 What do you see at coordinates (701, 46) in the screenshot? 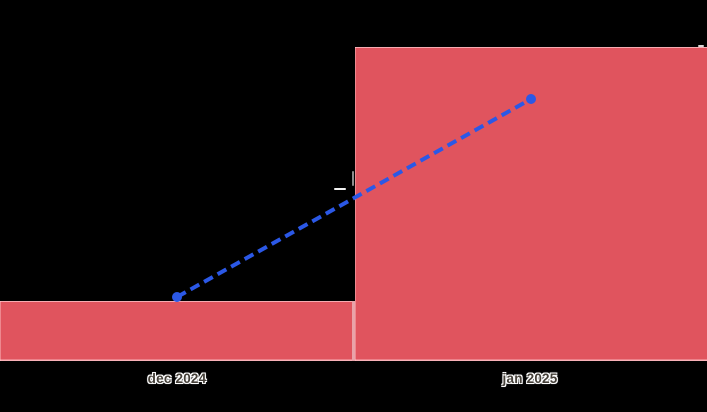
I see `white-dash-top-right-corner` at bounding box center [701, 46].